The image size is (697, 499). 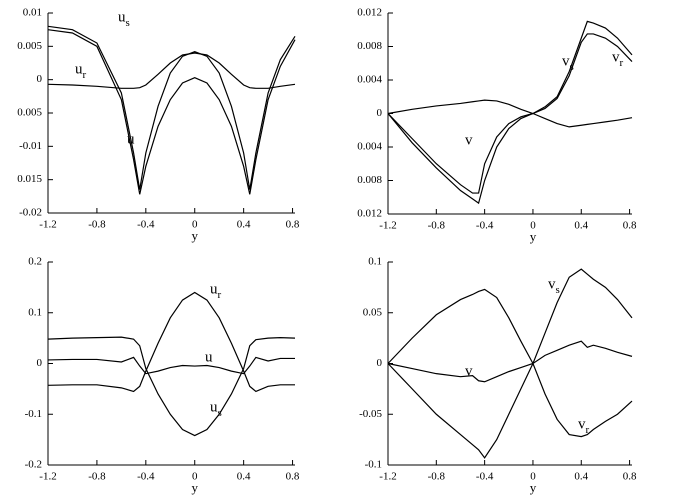 What do you see at coordinates (33, 465) in the screenshot?
I see `y-tick-label: -0.2` at bounding box center [33, 465].